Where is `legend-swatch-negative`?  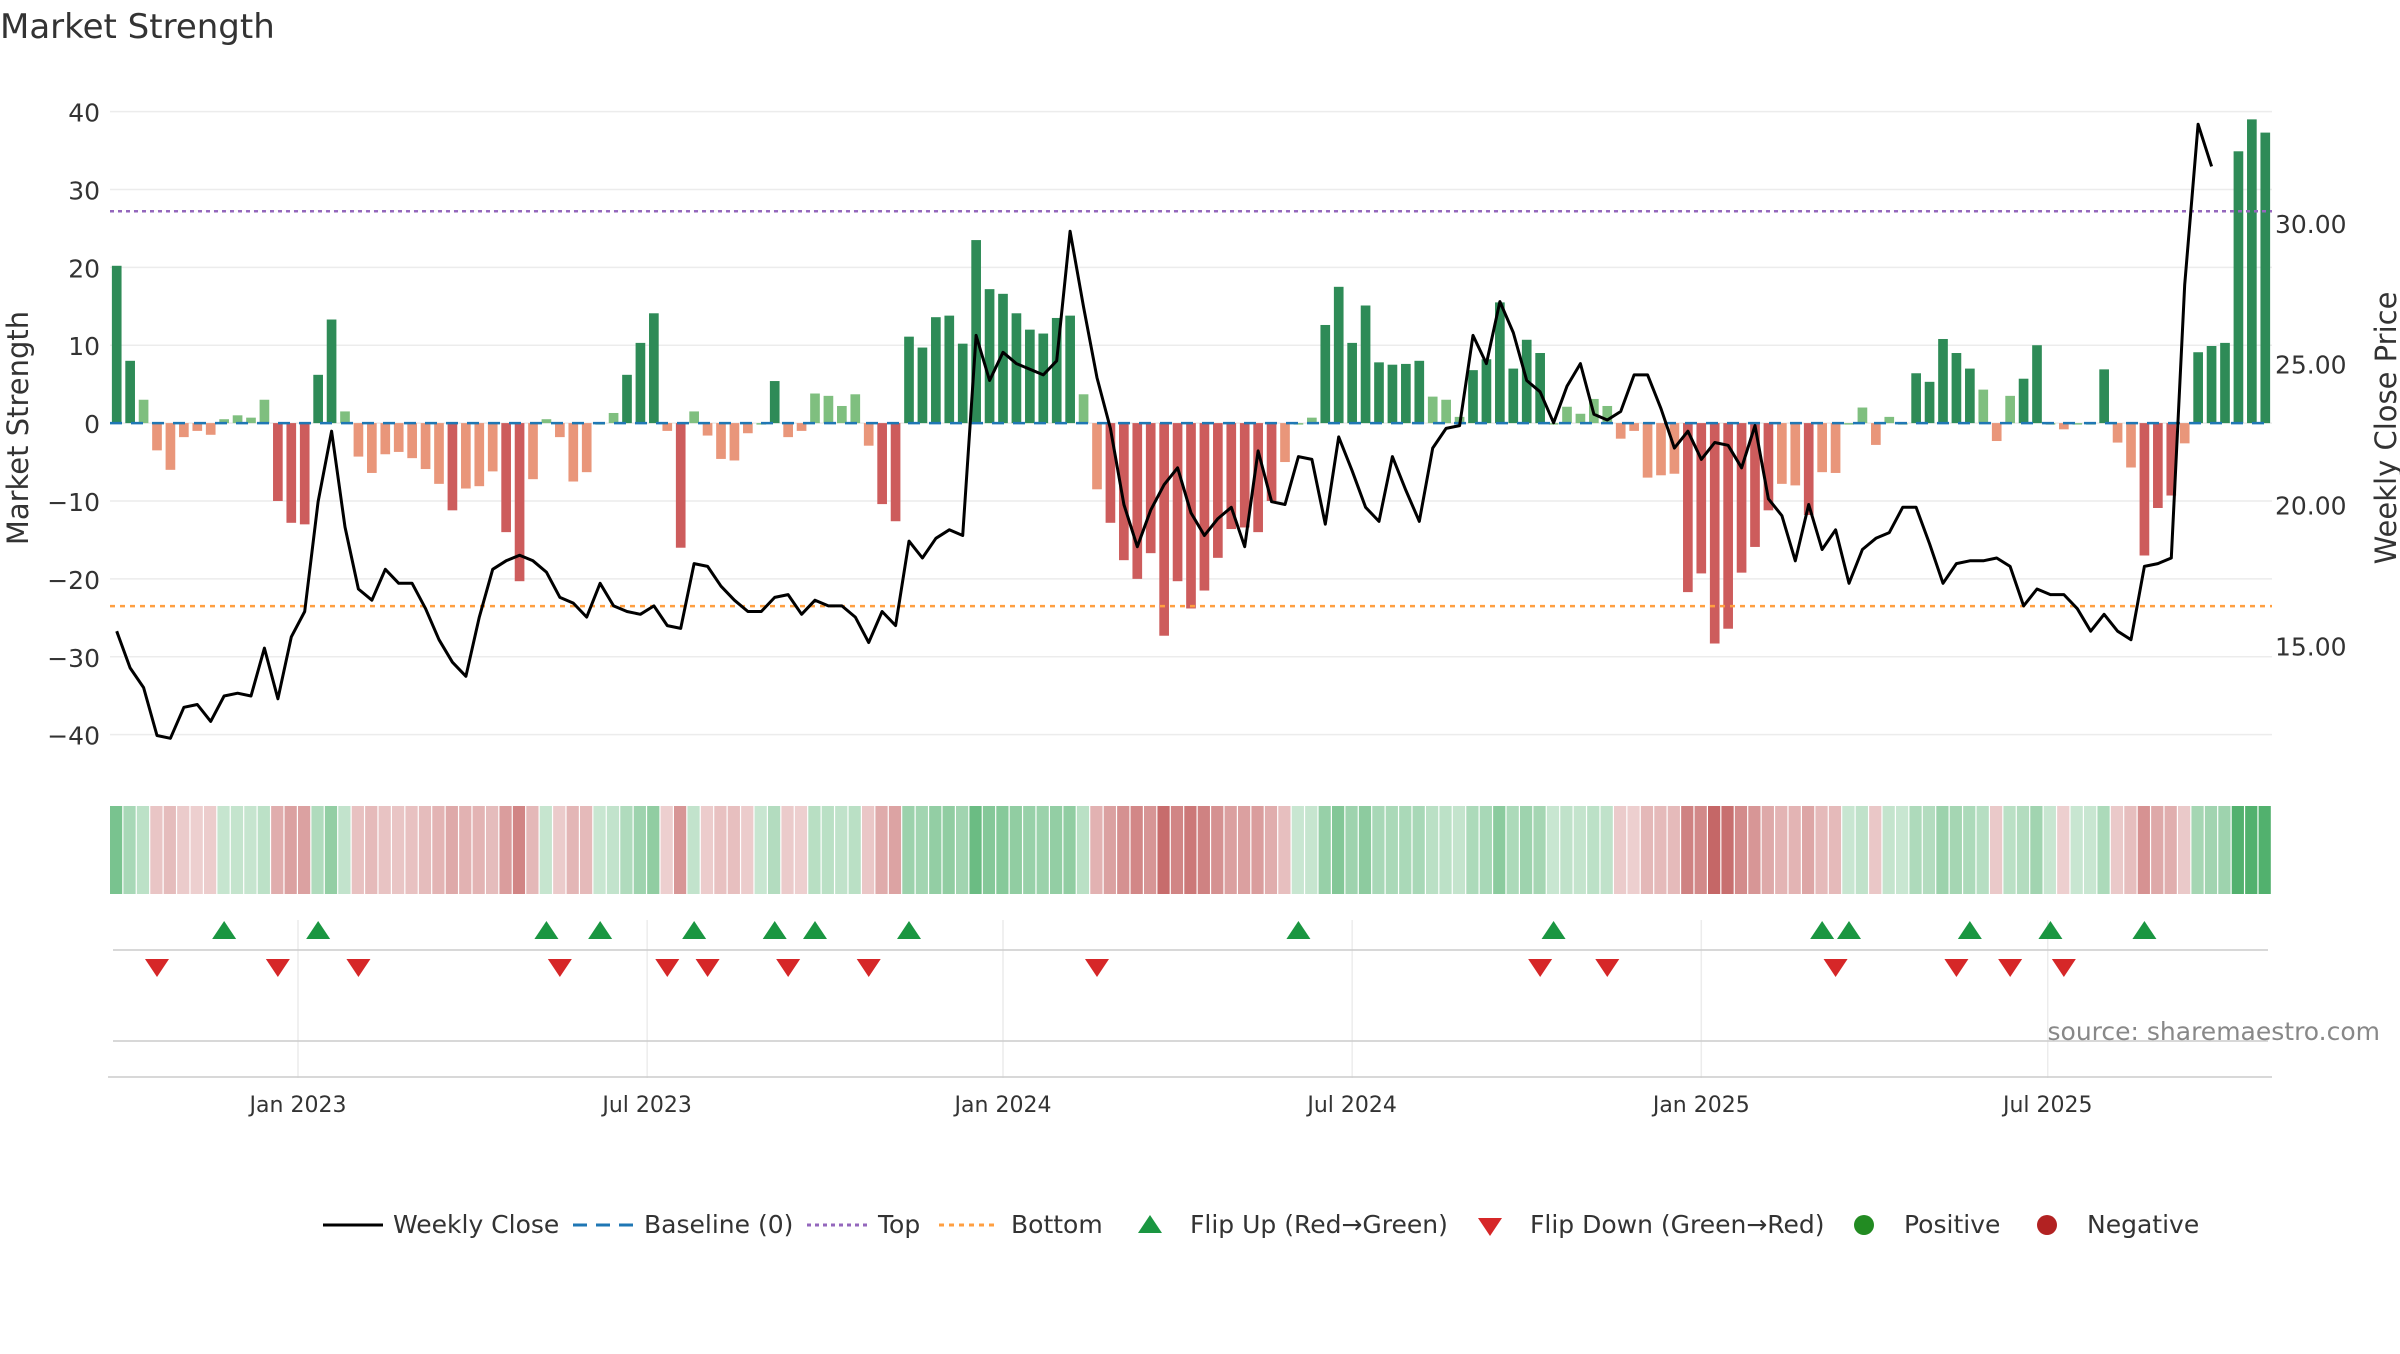 legend-swatch-negative is located at coordinates (2047, 1225).